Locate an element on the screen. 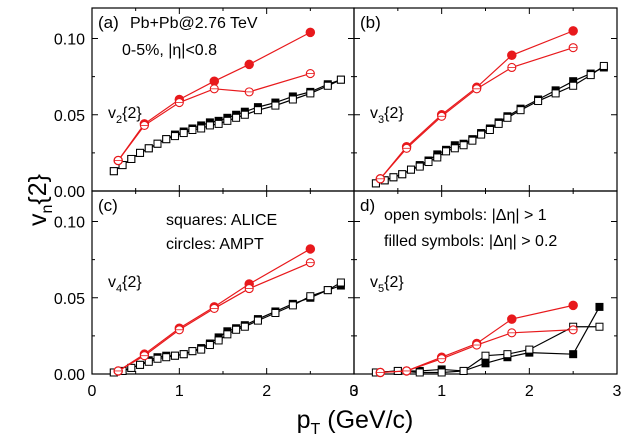 The height and width of the screenshot is (438, 631). panel-annotation: Pb+Pb@2.76 TeV is located at coordinates (194, 23).